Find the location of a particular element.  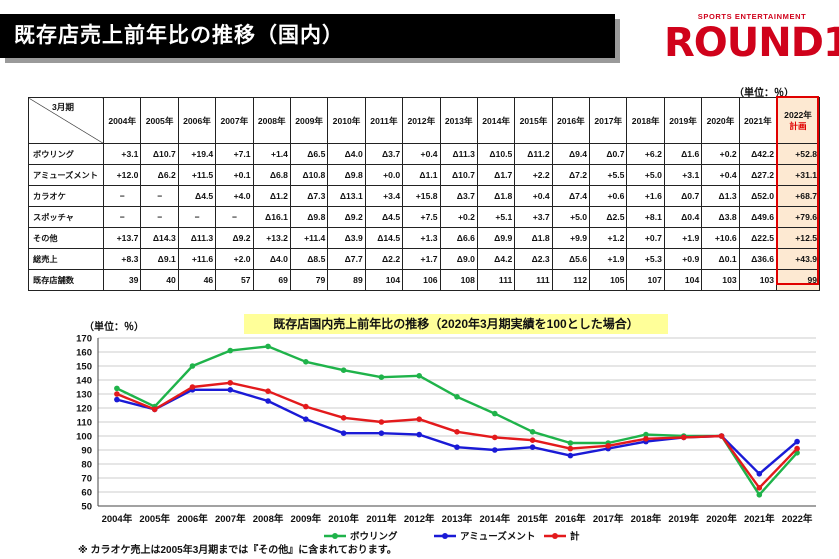

y-tick-label: 140 is located at coordinates (84, 381).